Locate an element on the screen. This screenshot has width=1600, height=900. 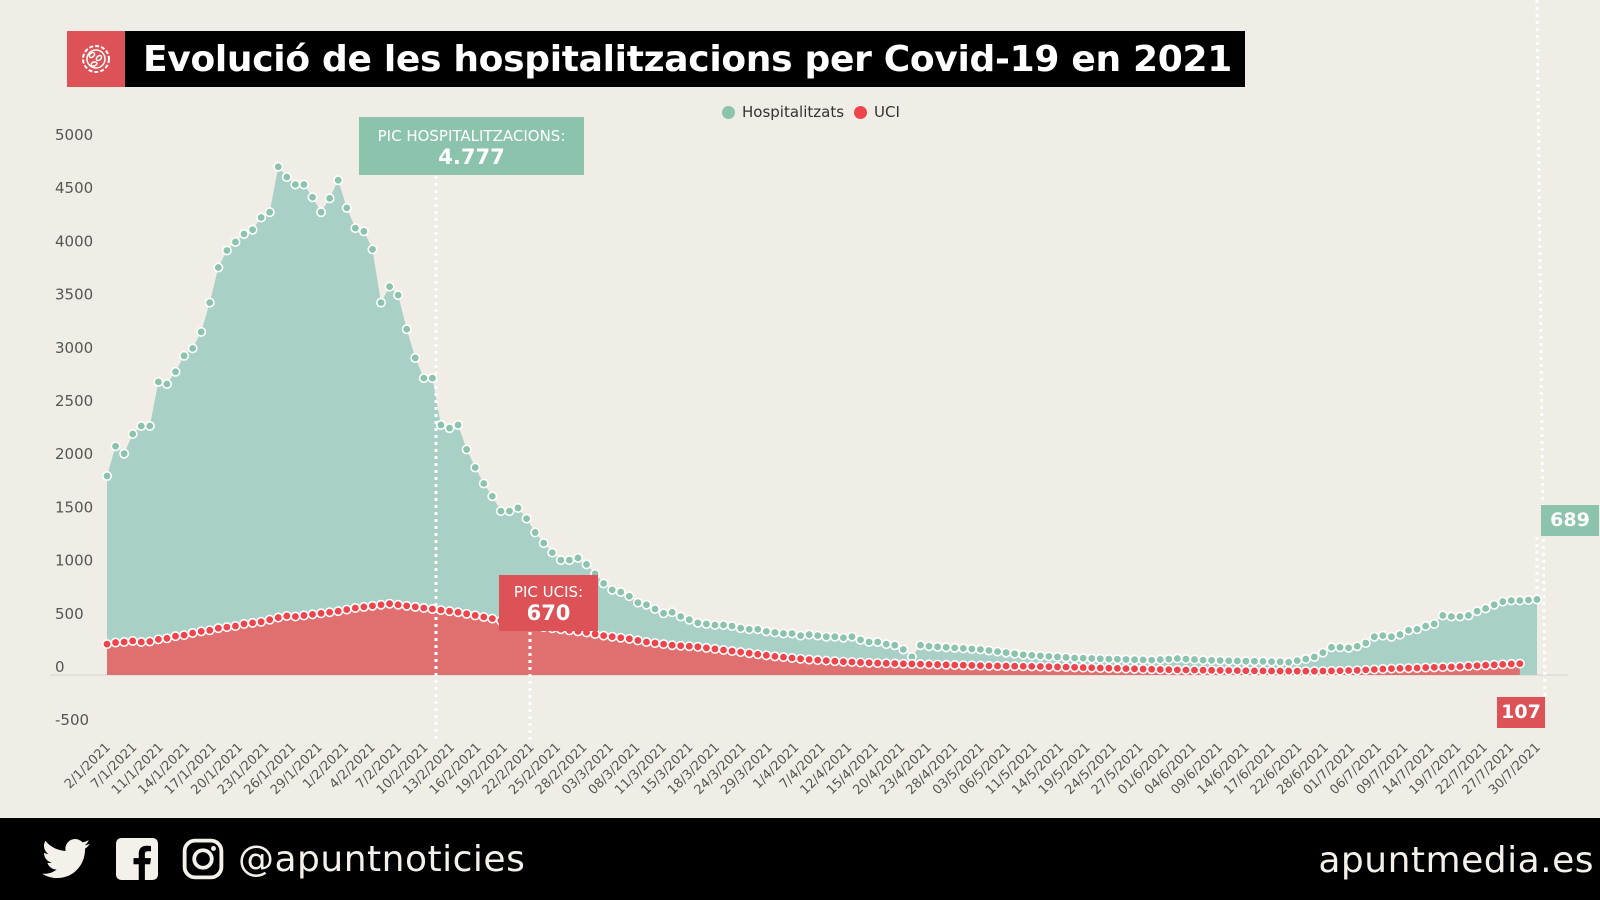
y-tick-label: 2000 is located at coordinates (74, 454).